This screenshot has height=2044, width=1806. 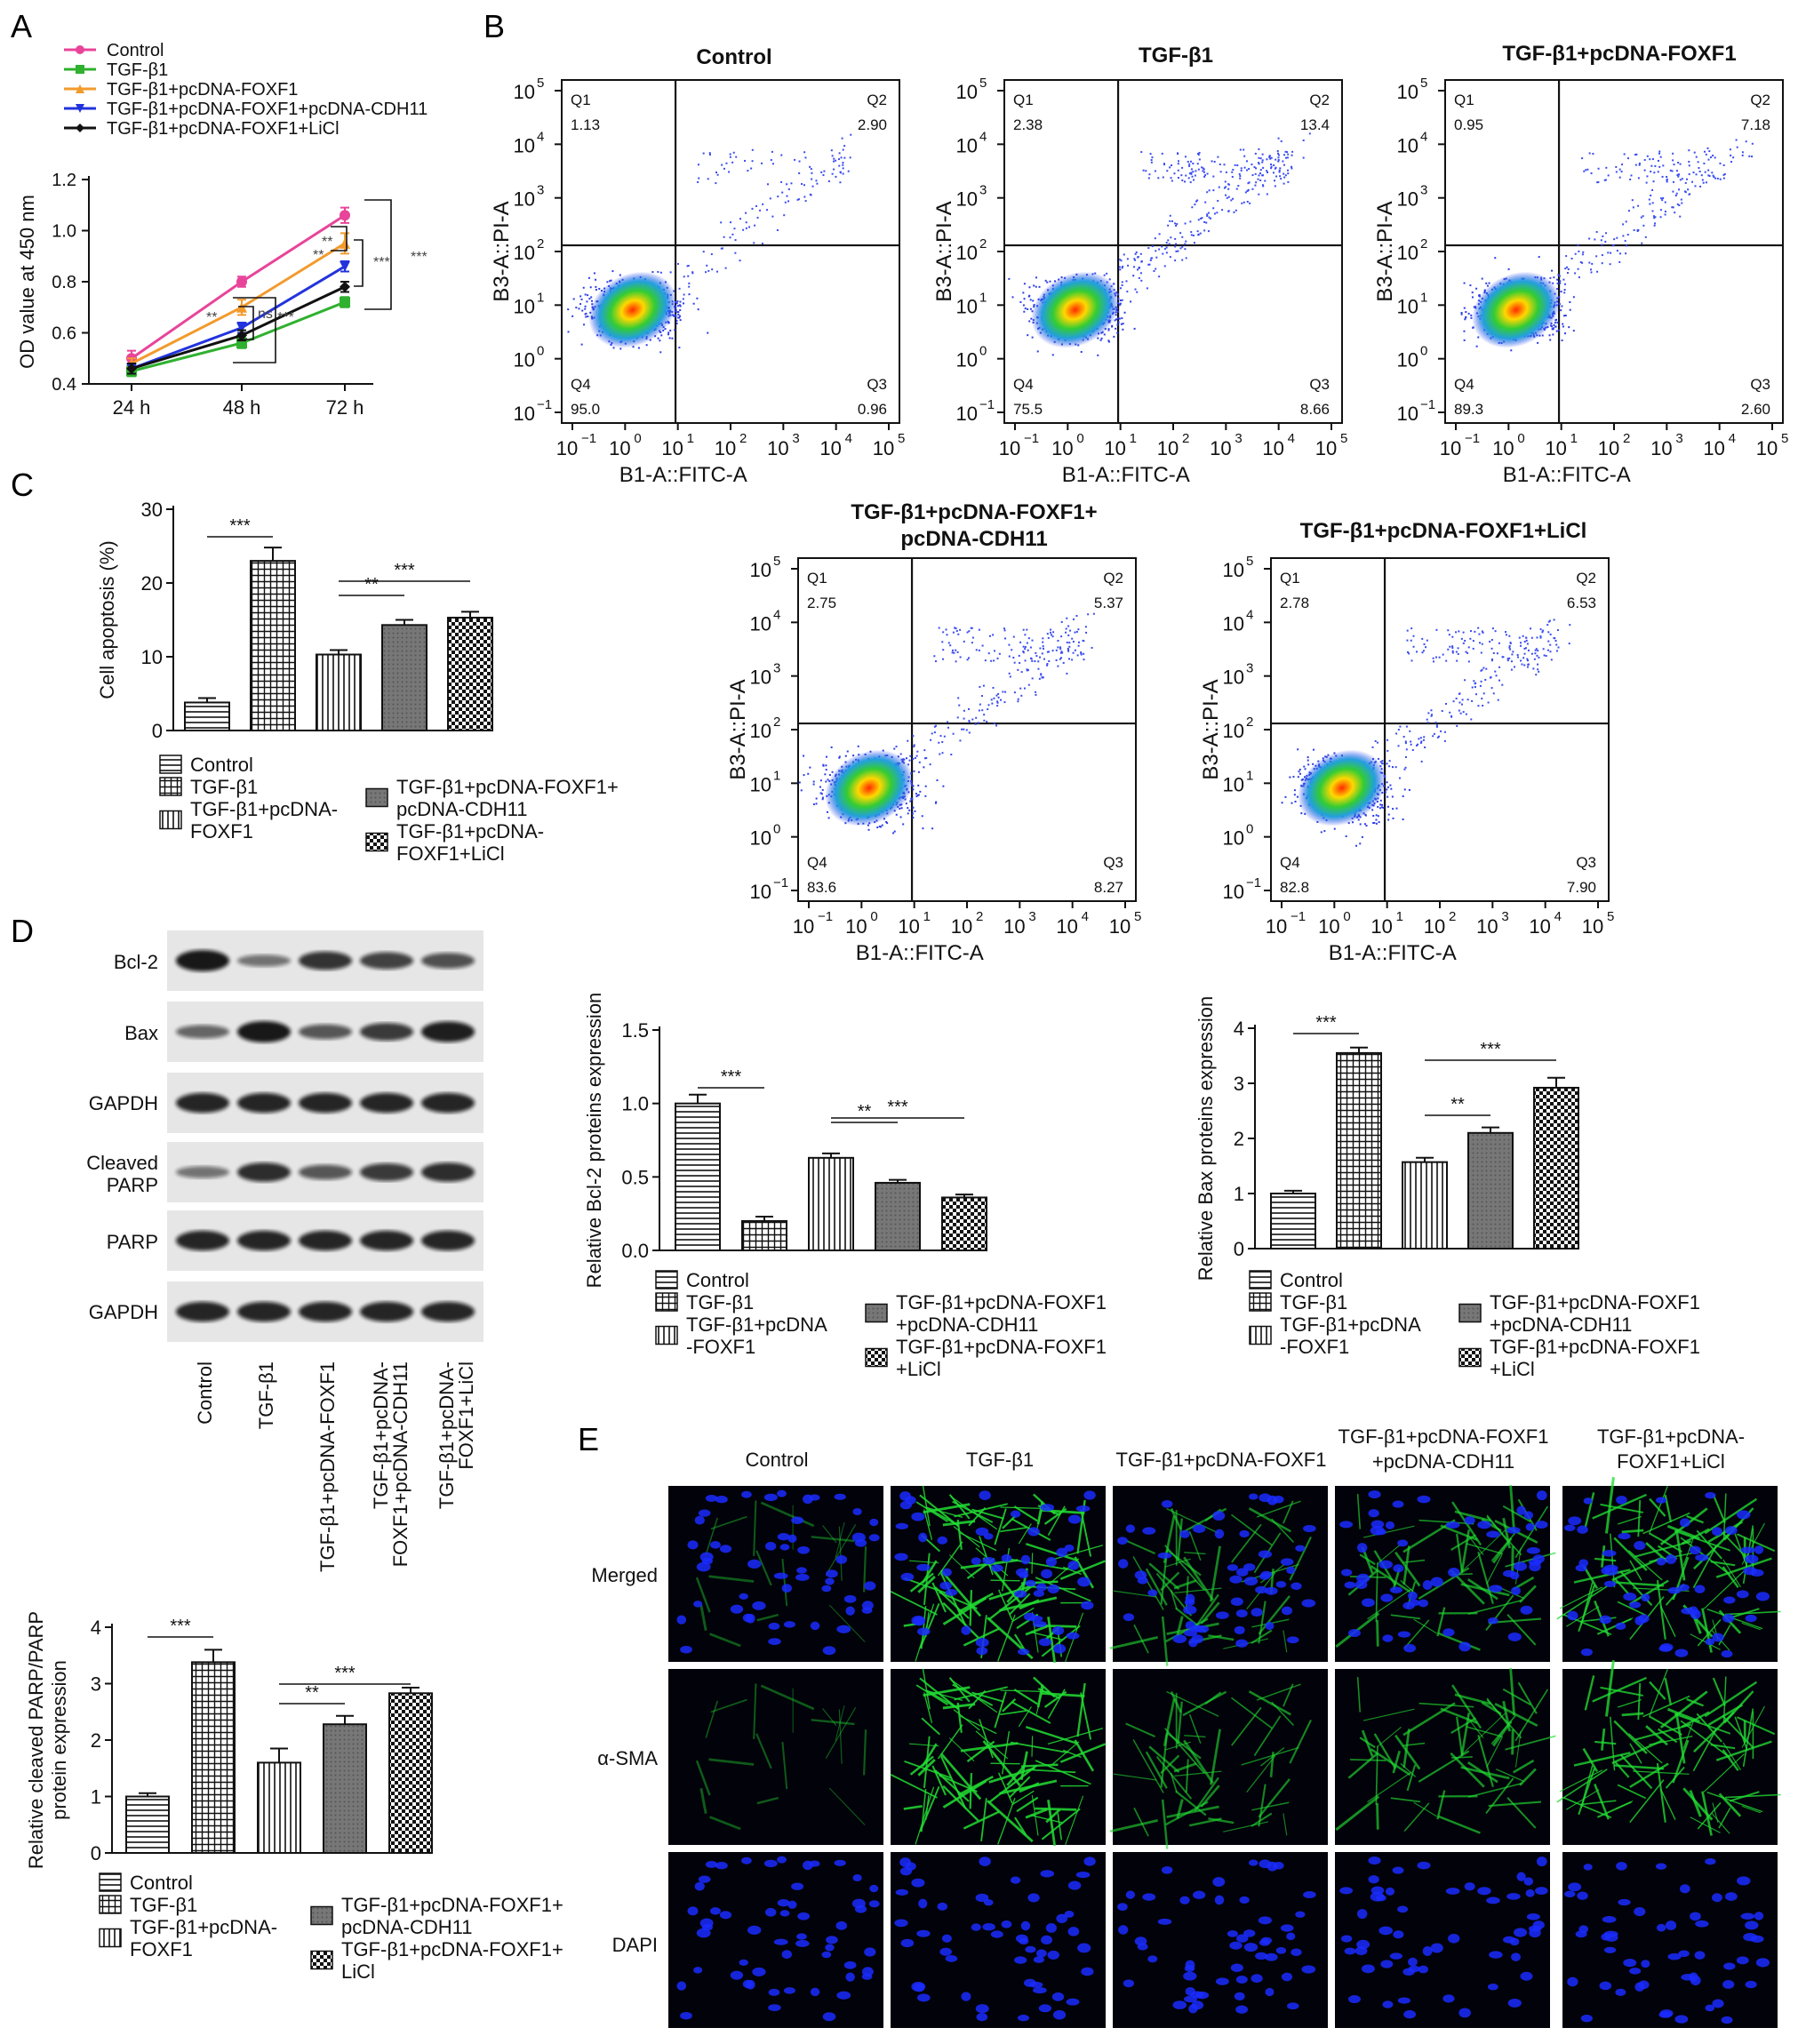 I want to click on y-tick-label: 10, so click(x=524, y=306).